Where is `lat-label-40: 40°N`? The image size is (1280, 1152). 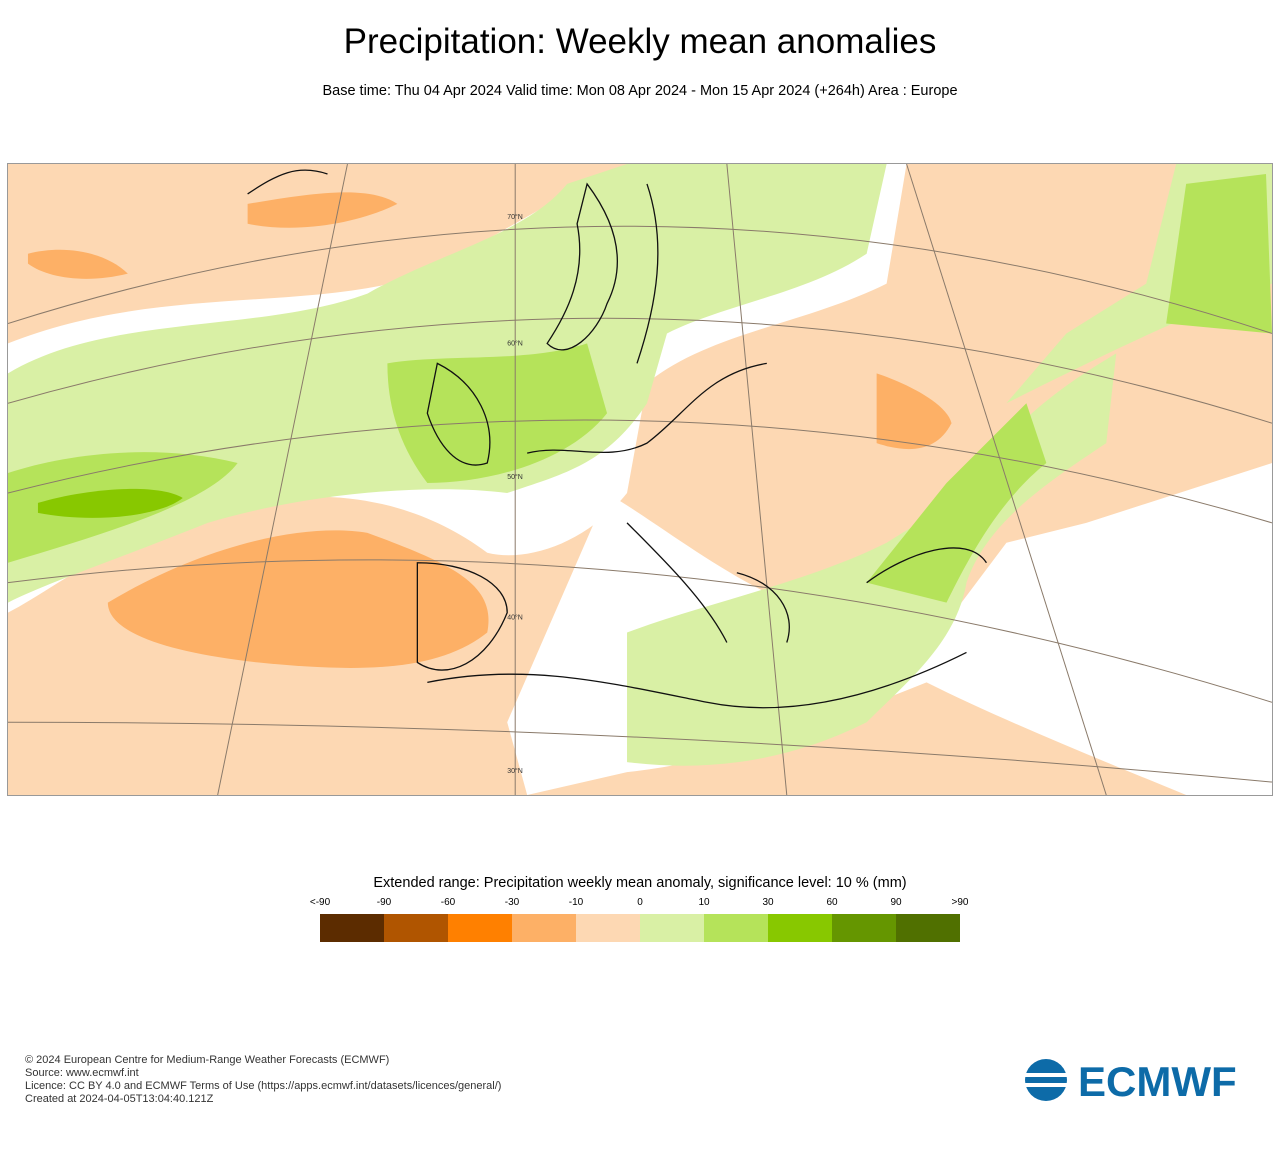 lat-label-40: 40°N is located at coordinates (515, 618).